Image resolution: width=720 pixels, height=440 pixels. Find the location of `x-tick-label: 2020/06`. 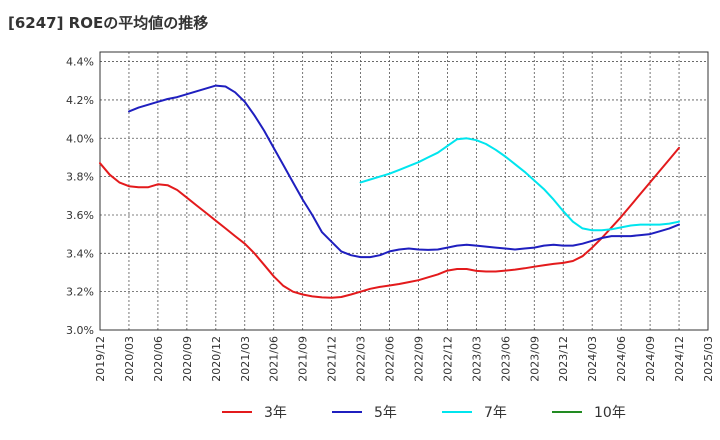

x-tick-label: 2020/06 is located at coordinates (158, 359).